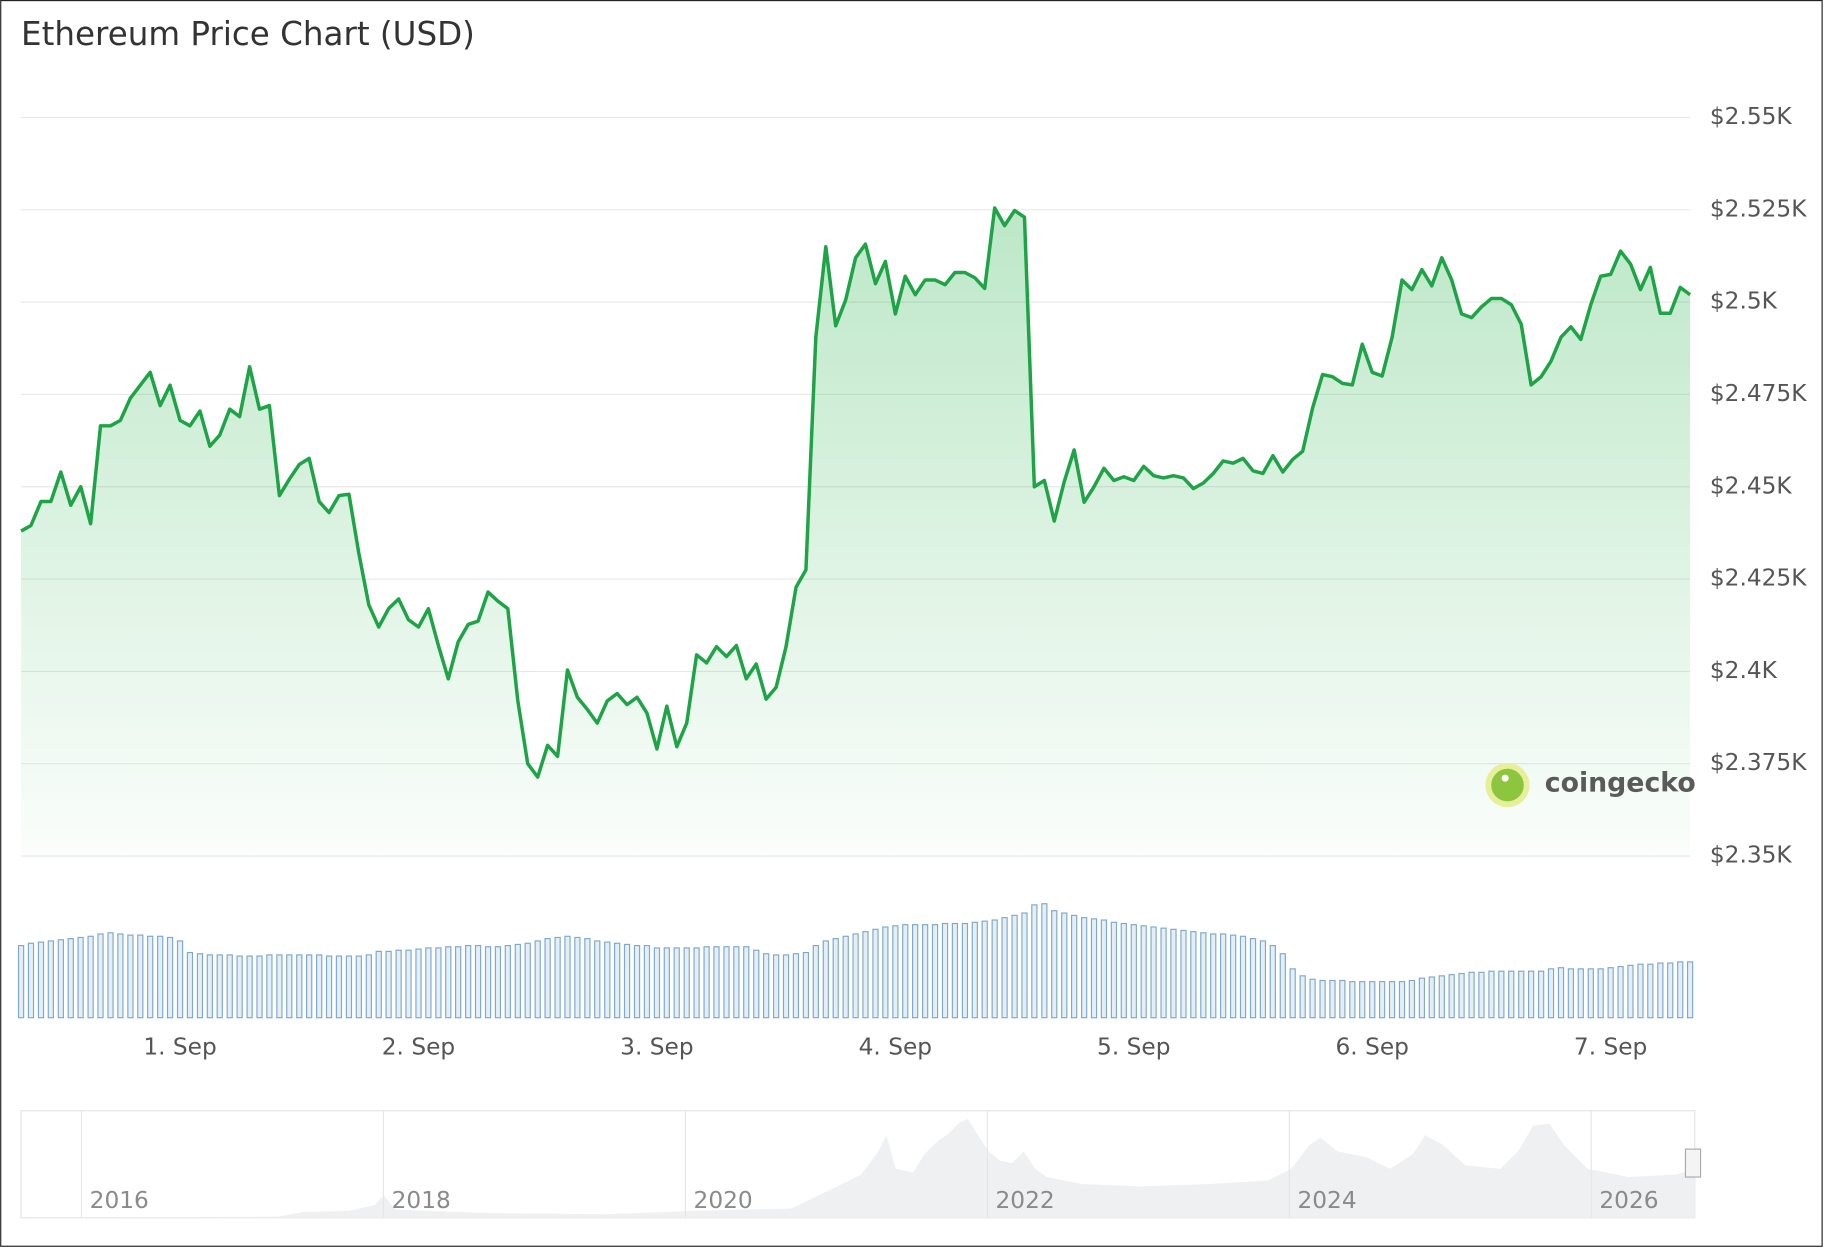 Image resolution: width=1824 pixels, height=1248 pixels. What do you see at coordinates (1751, 116) in the screenshot?
I see `y-tick-label: $2.55K` at bounding box center [1751, 116].